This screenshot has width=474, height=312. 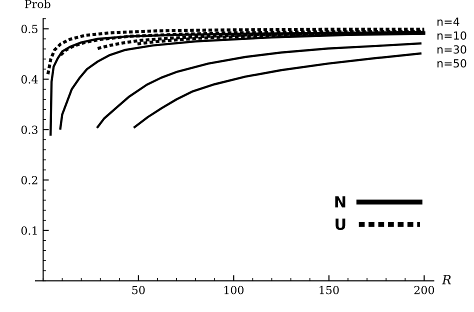 I want to click on text: n=10, so click(x=451, y=35).